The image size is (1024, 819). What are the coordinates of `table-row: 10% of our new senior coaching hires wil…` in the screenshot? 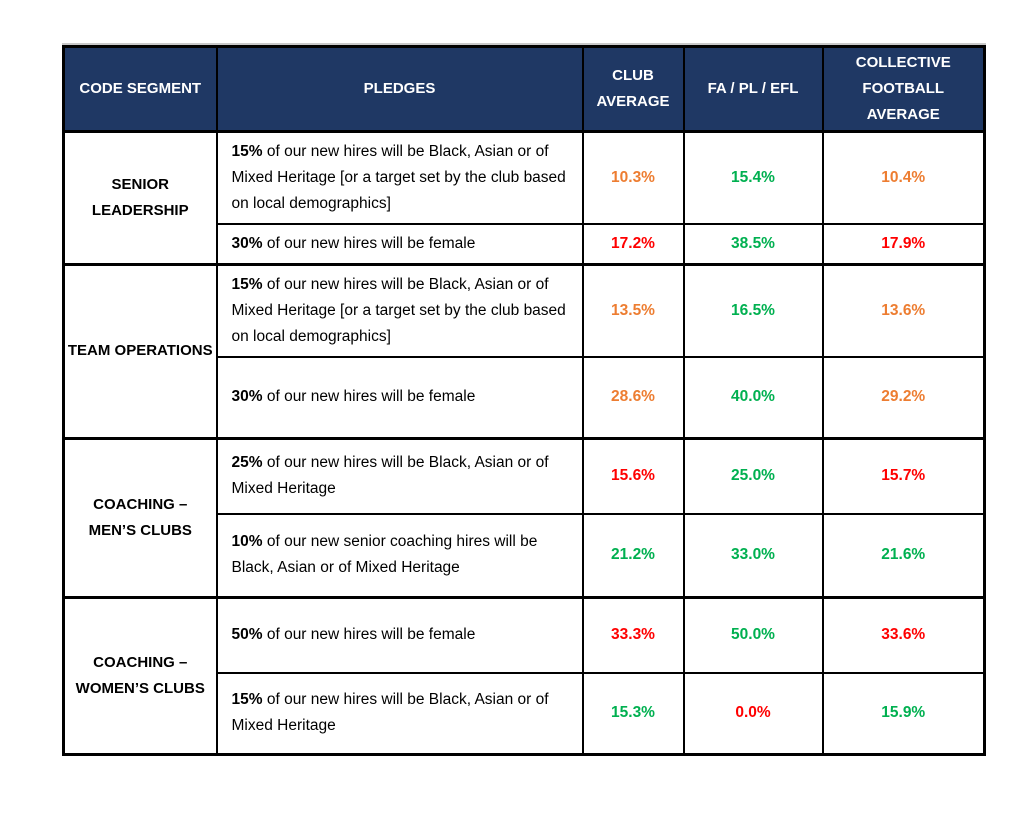 It's located at (525, 555).